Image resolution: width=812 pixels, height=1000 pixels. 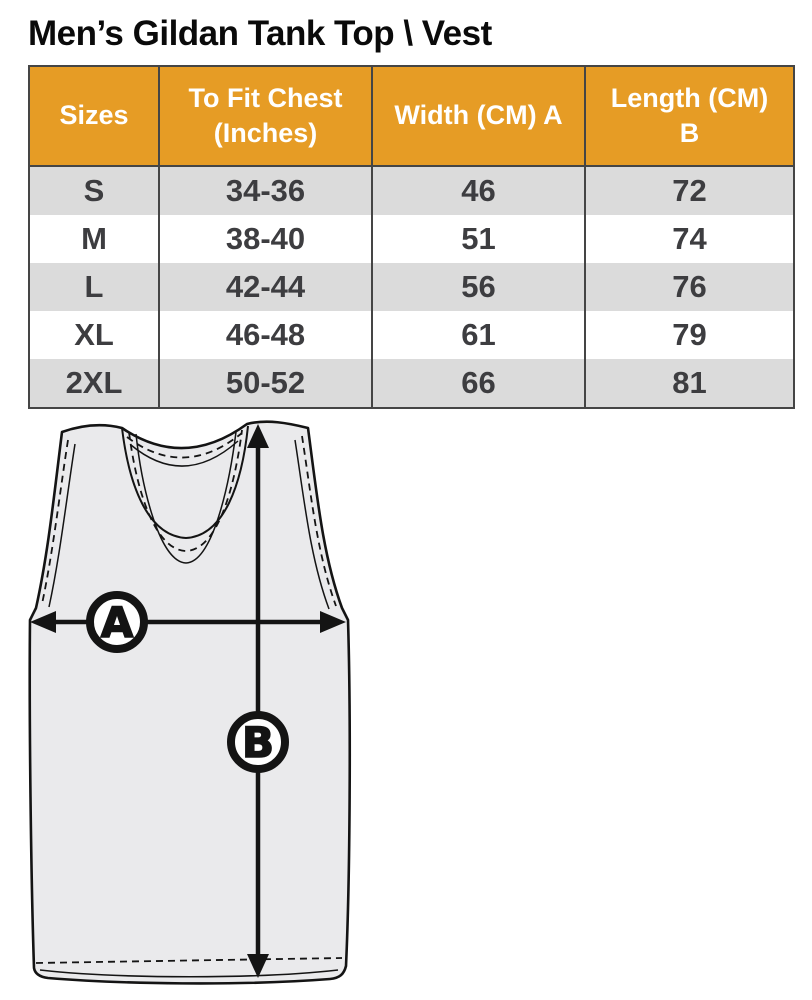 I want to click on width-marker-label: A, so click(x=117, y=622).